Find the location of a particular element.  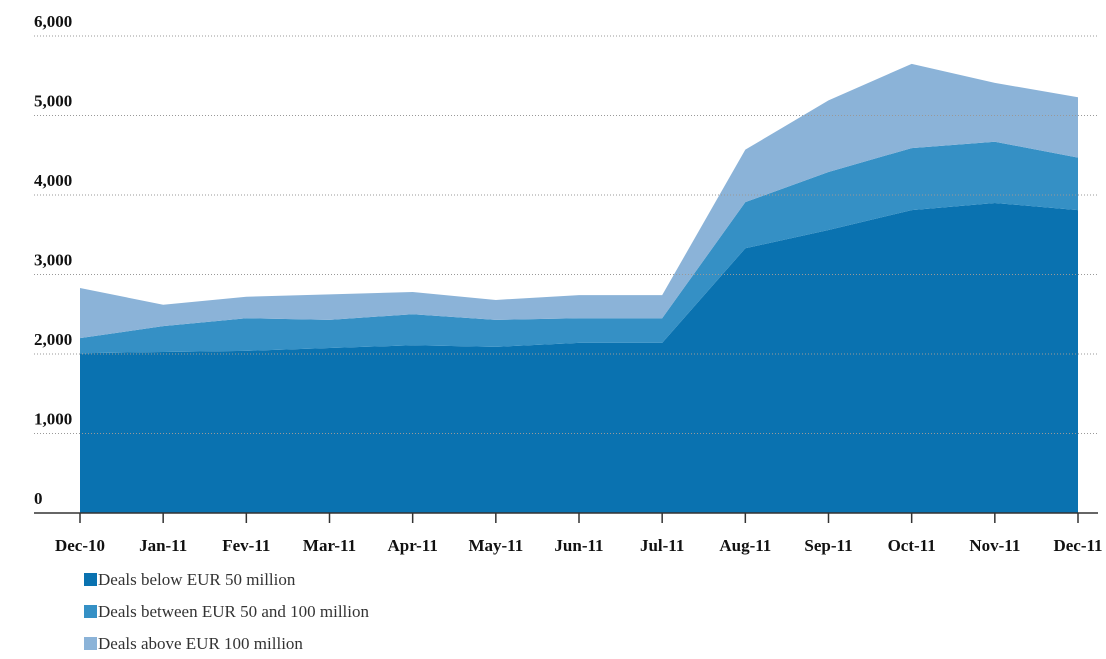

x-tick-label: Nov-11 is located at coordinates (994, 545).